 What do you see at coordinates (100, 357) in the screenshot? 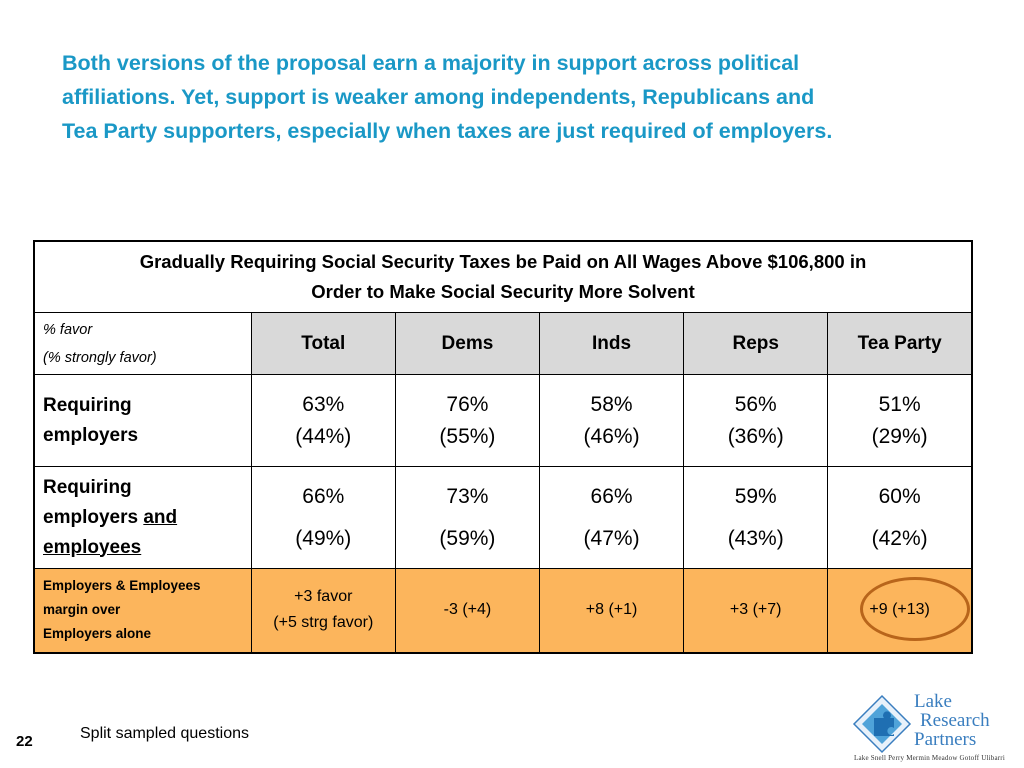
I see `strongly-favor-label: (% strongly favor)` at bounding box center [100, 357].